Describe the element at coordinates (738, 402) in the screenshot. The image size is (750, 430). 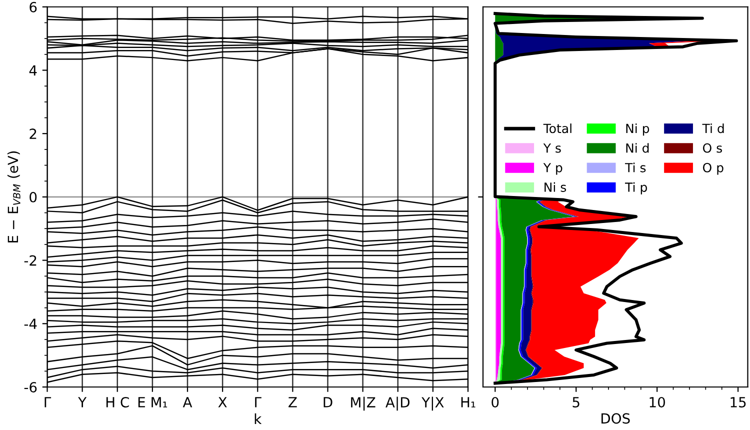
I see `x-tick-label: 15` at that location.